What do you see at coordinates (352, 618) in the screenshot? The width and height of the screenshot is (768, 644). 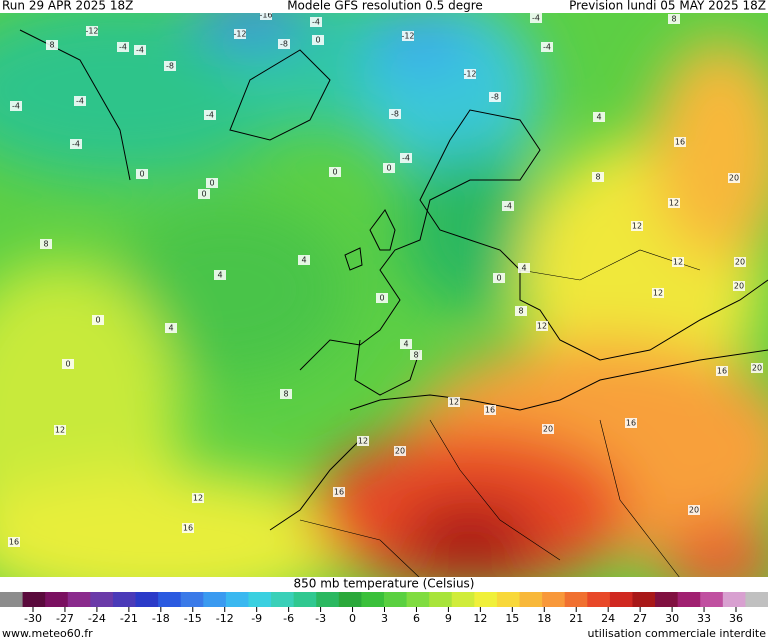 I see `colorbar-tick-label: 0` at bounding box center [352, 618].